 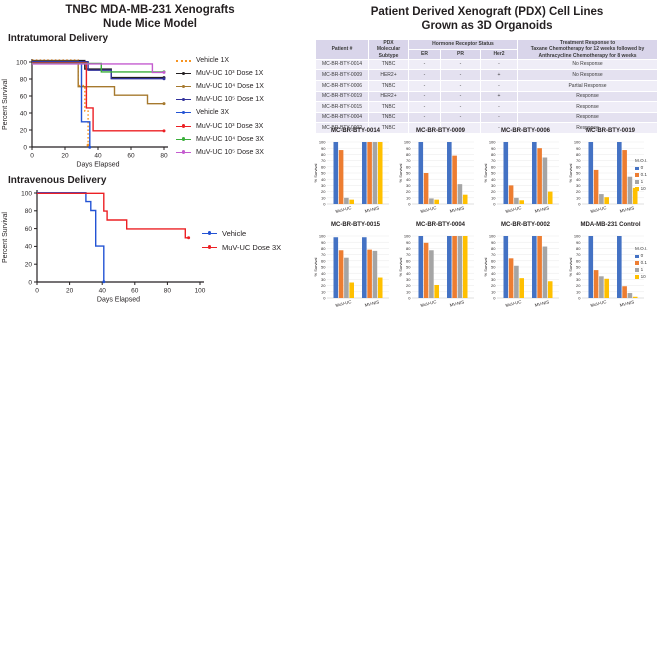 I want to click on moi-legend-item: 0.1, so click(x=641, y=263).